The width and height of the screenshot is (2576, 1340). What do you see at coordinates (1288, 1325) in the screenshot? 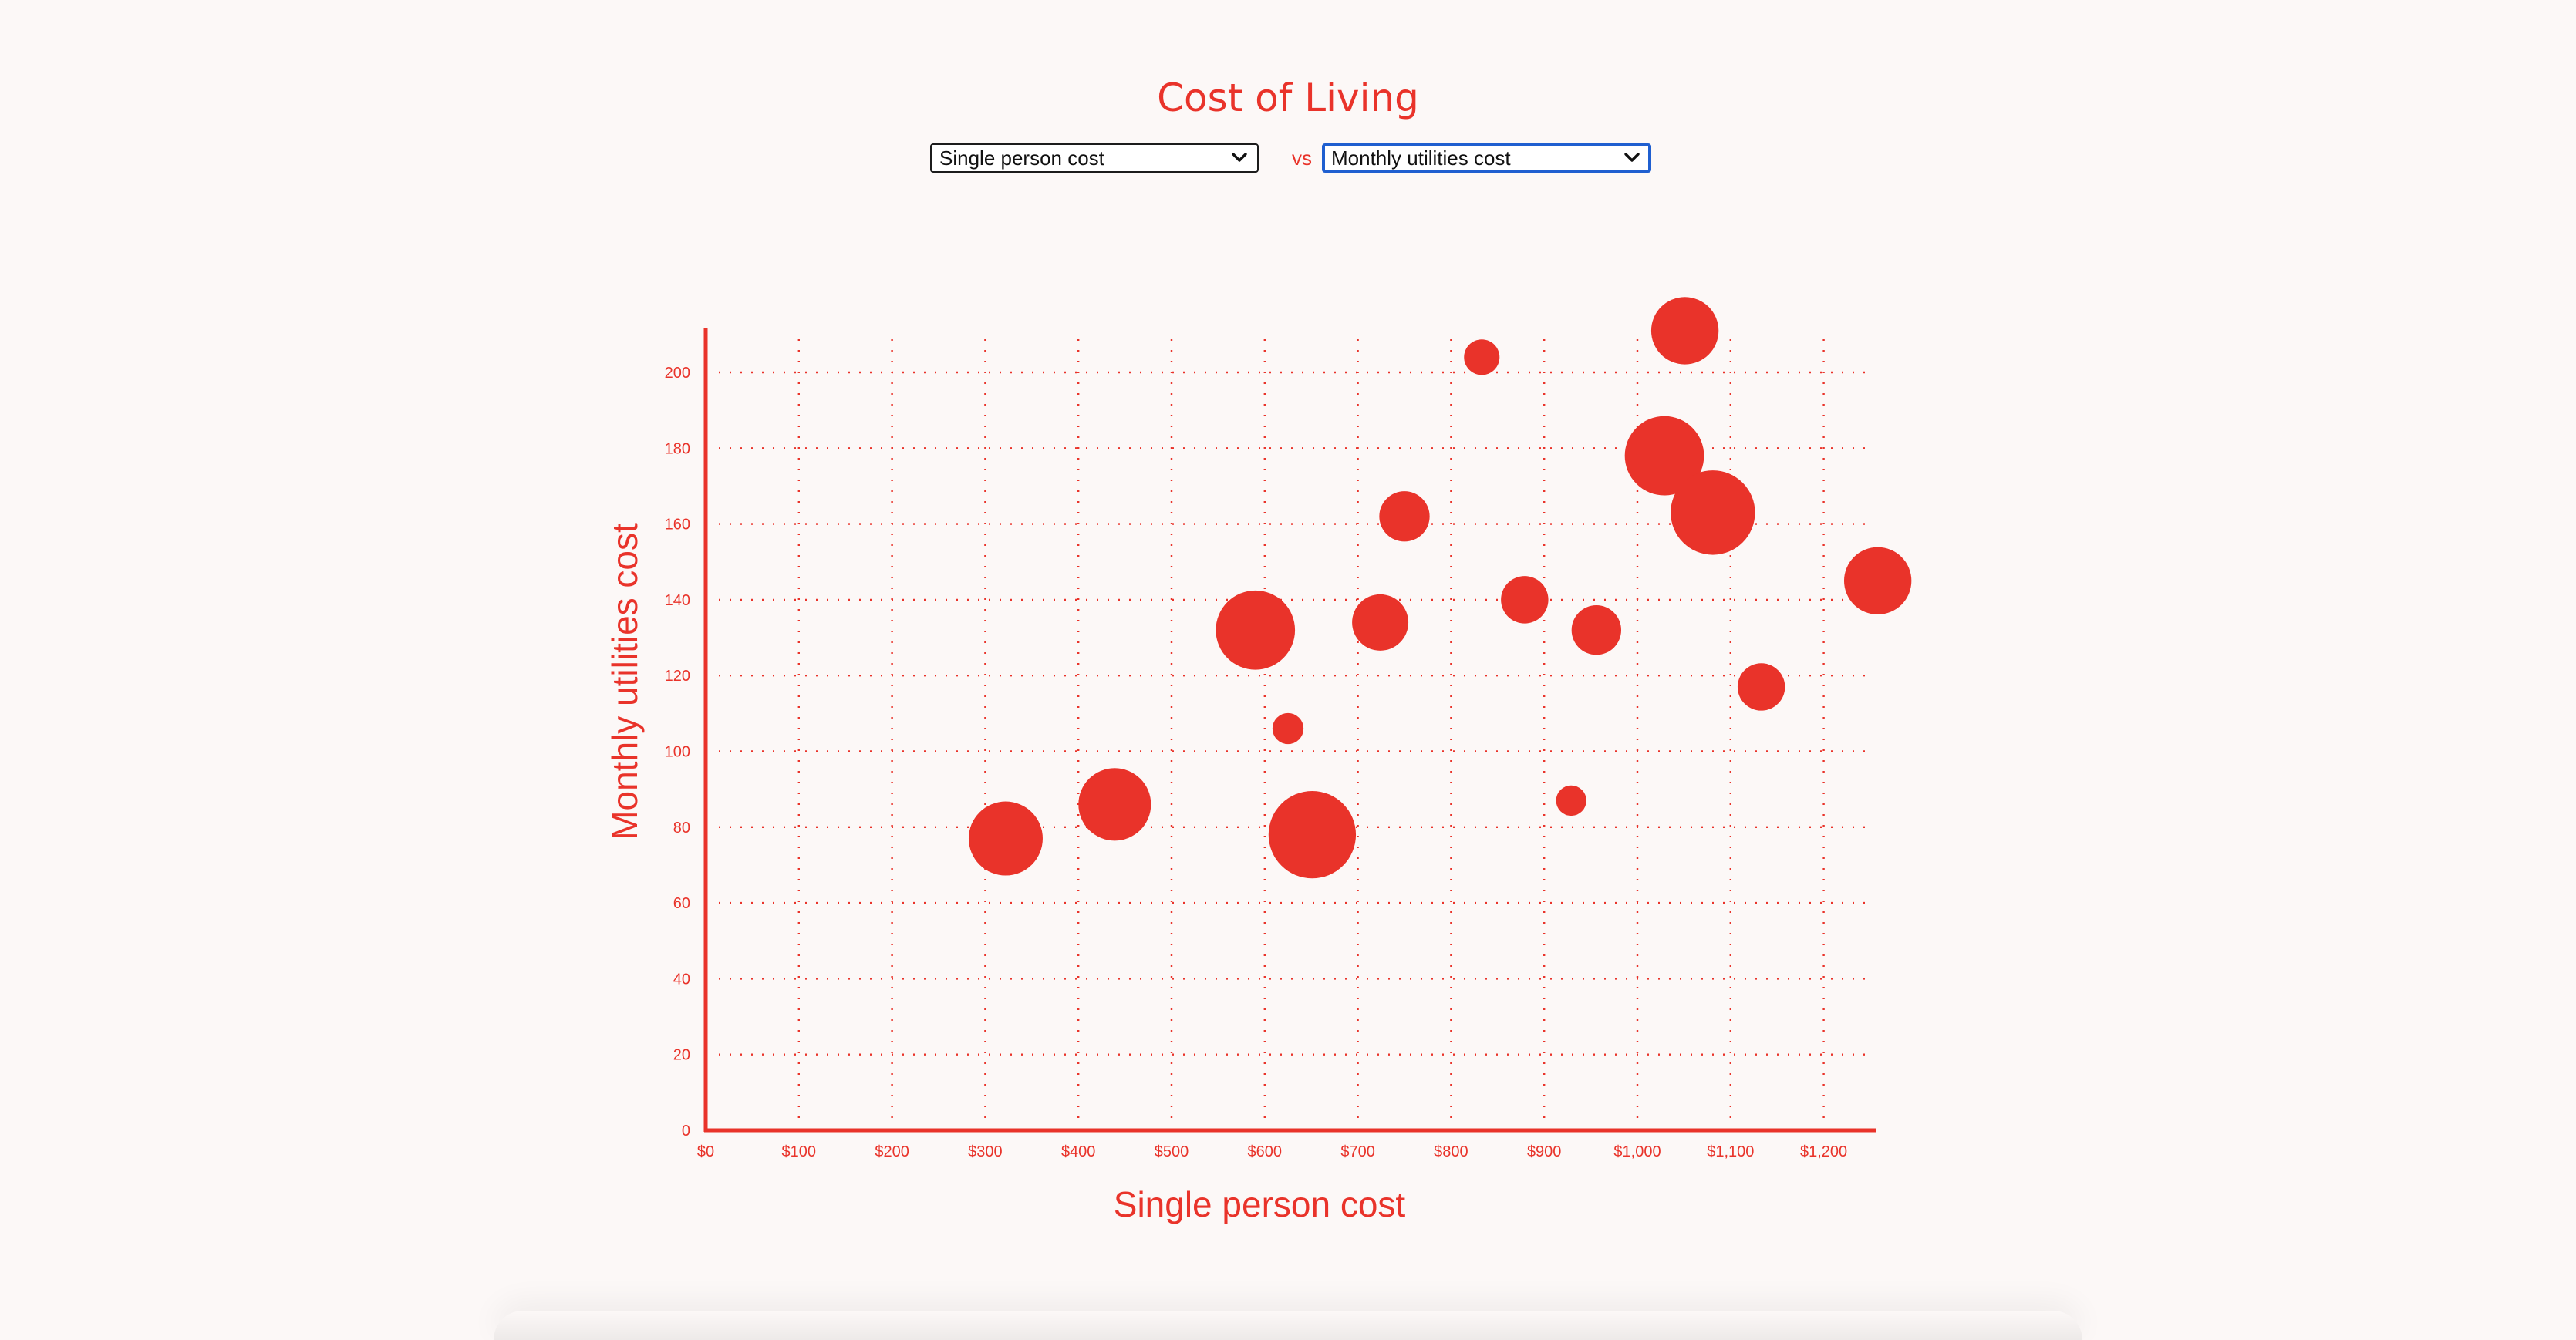
I see `bottom-panel-edge` at bounding box center [1288, 1325].